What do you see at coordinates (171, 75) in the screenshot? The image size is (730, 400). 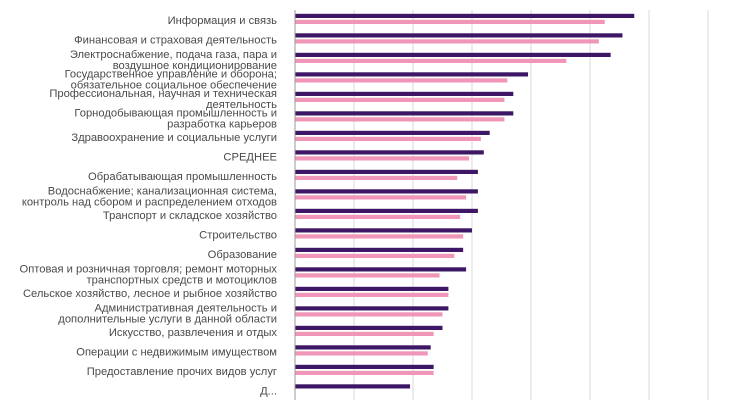 I see `category-label-3-line-0: Государственное управление и оборона;` at bounding box center [171, 75].